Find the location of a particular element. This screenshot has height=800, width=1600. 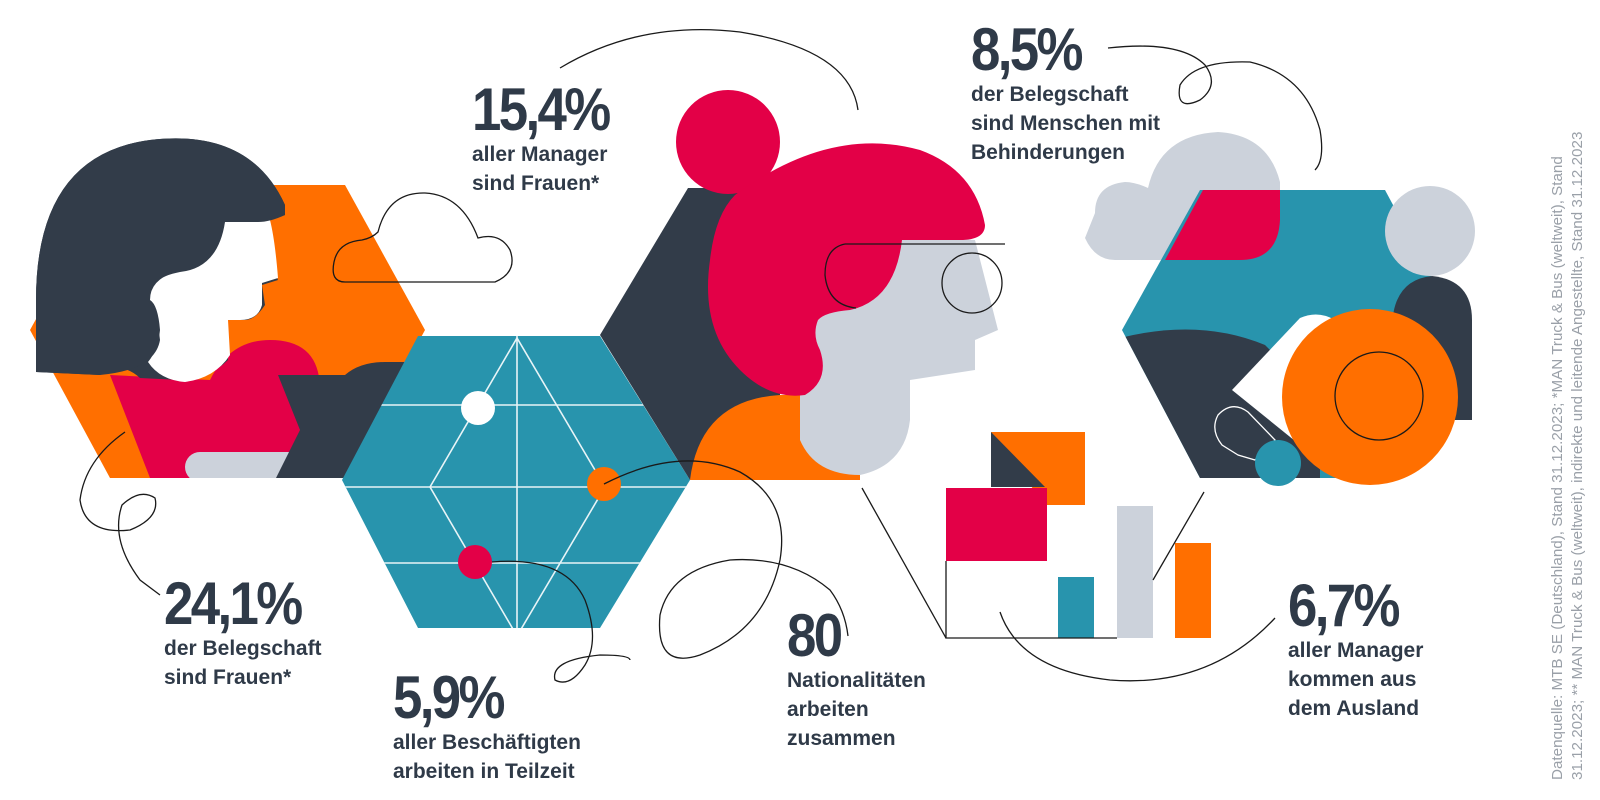

stat-label-line: sind Menschen mit is located at coordinates (1066, 123).